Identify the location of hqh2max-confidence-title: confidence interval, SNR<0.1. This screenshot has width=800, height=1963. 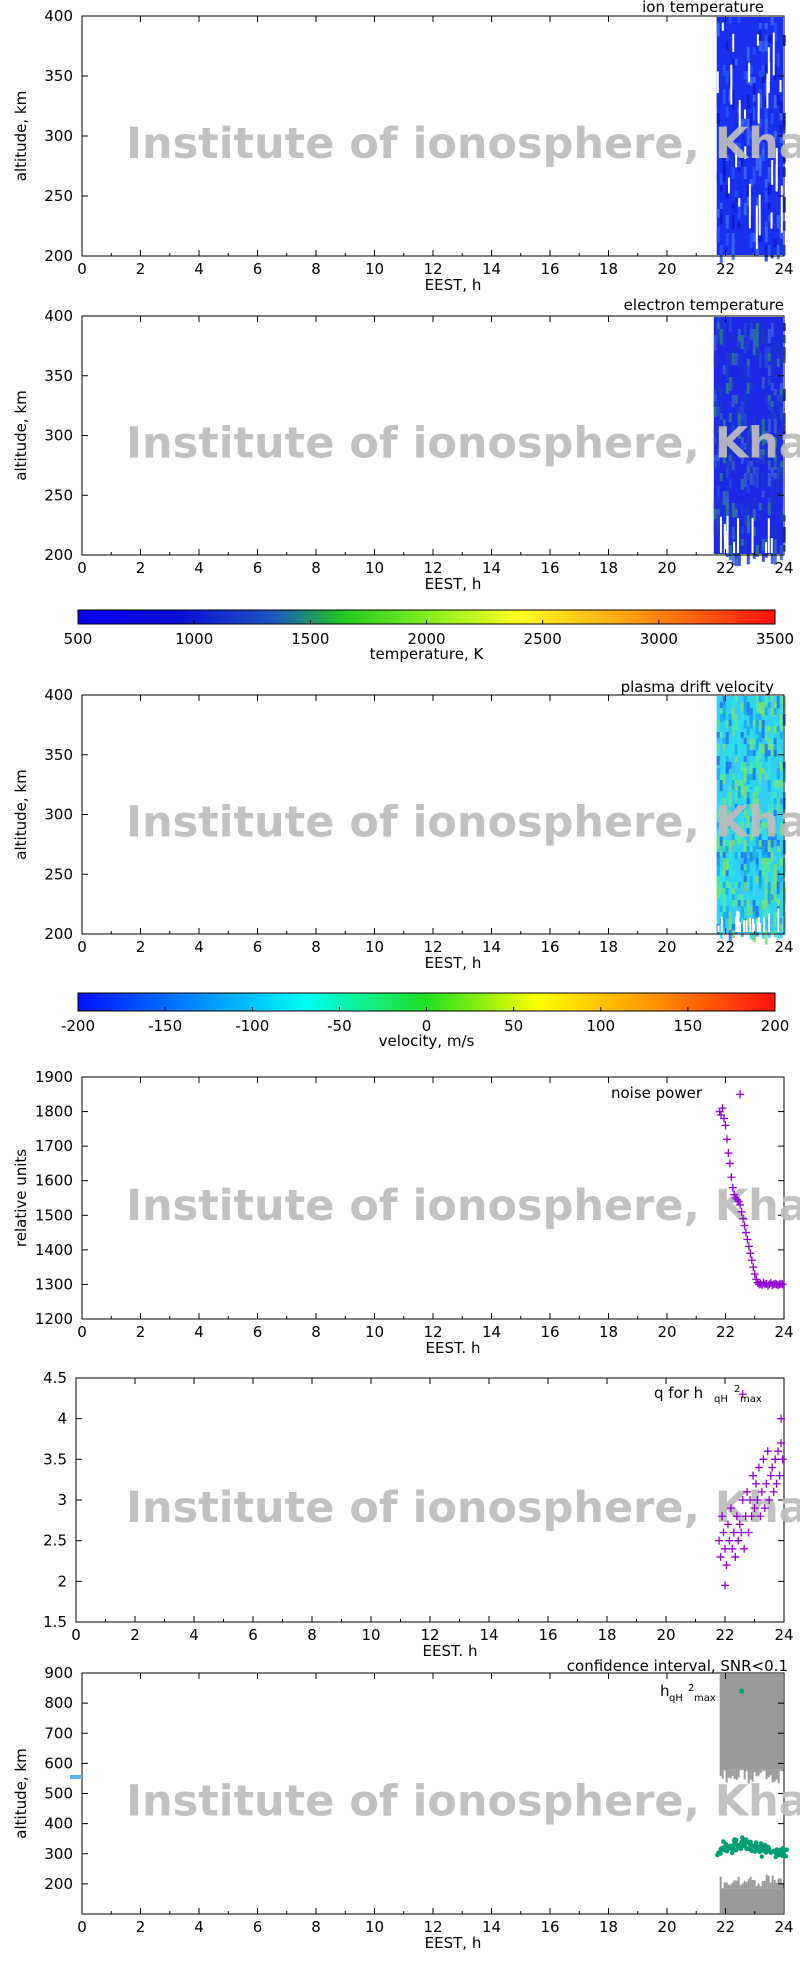
(677, 1666).